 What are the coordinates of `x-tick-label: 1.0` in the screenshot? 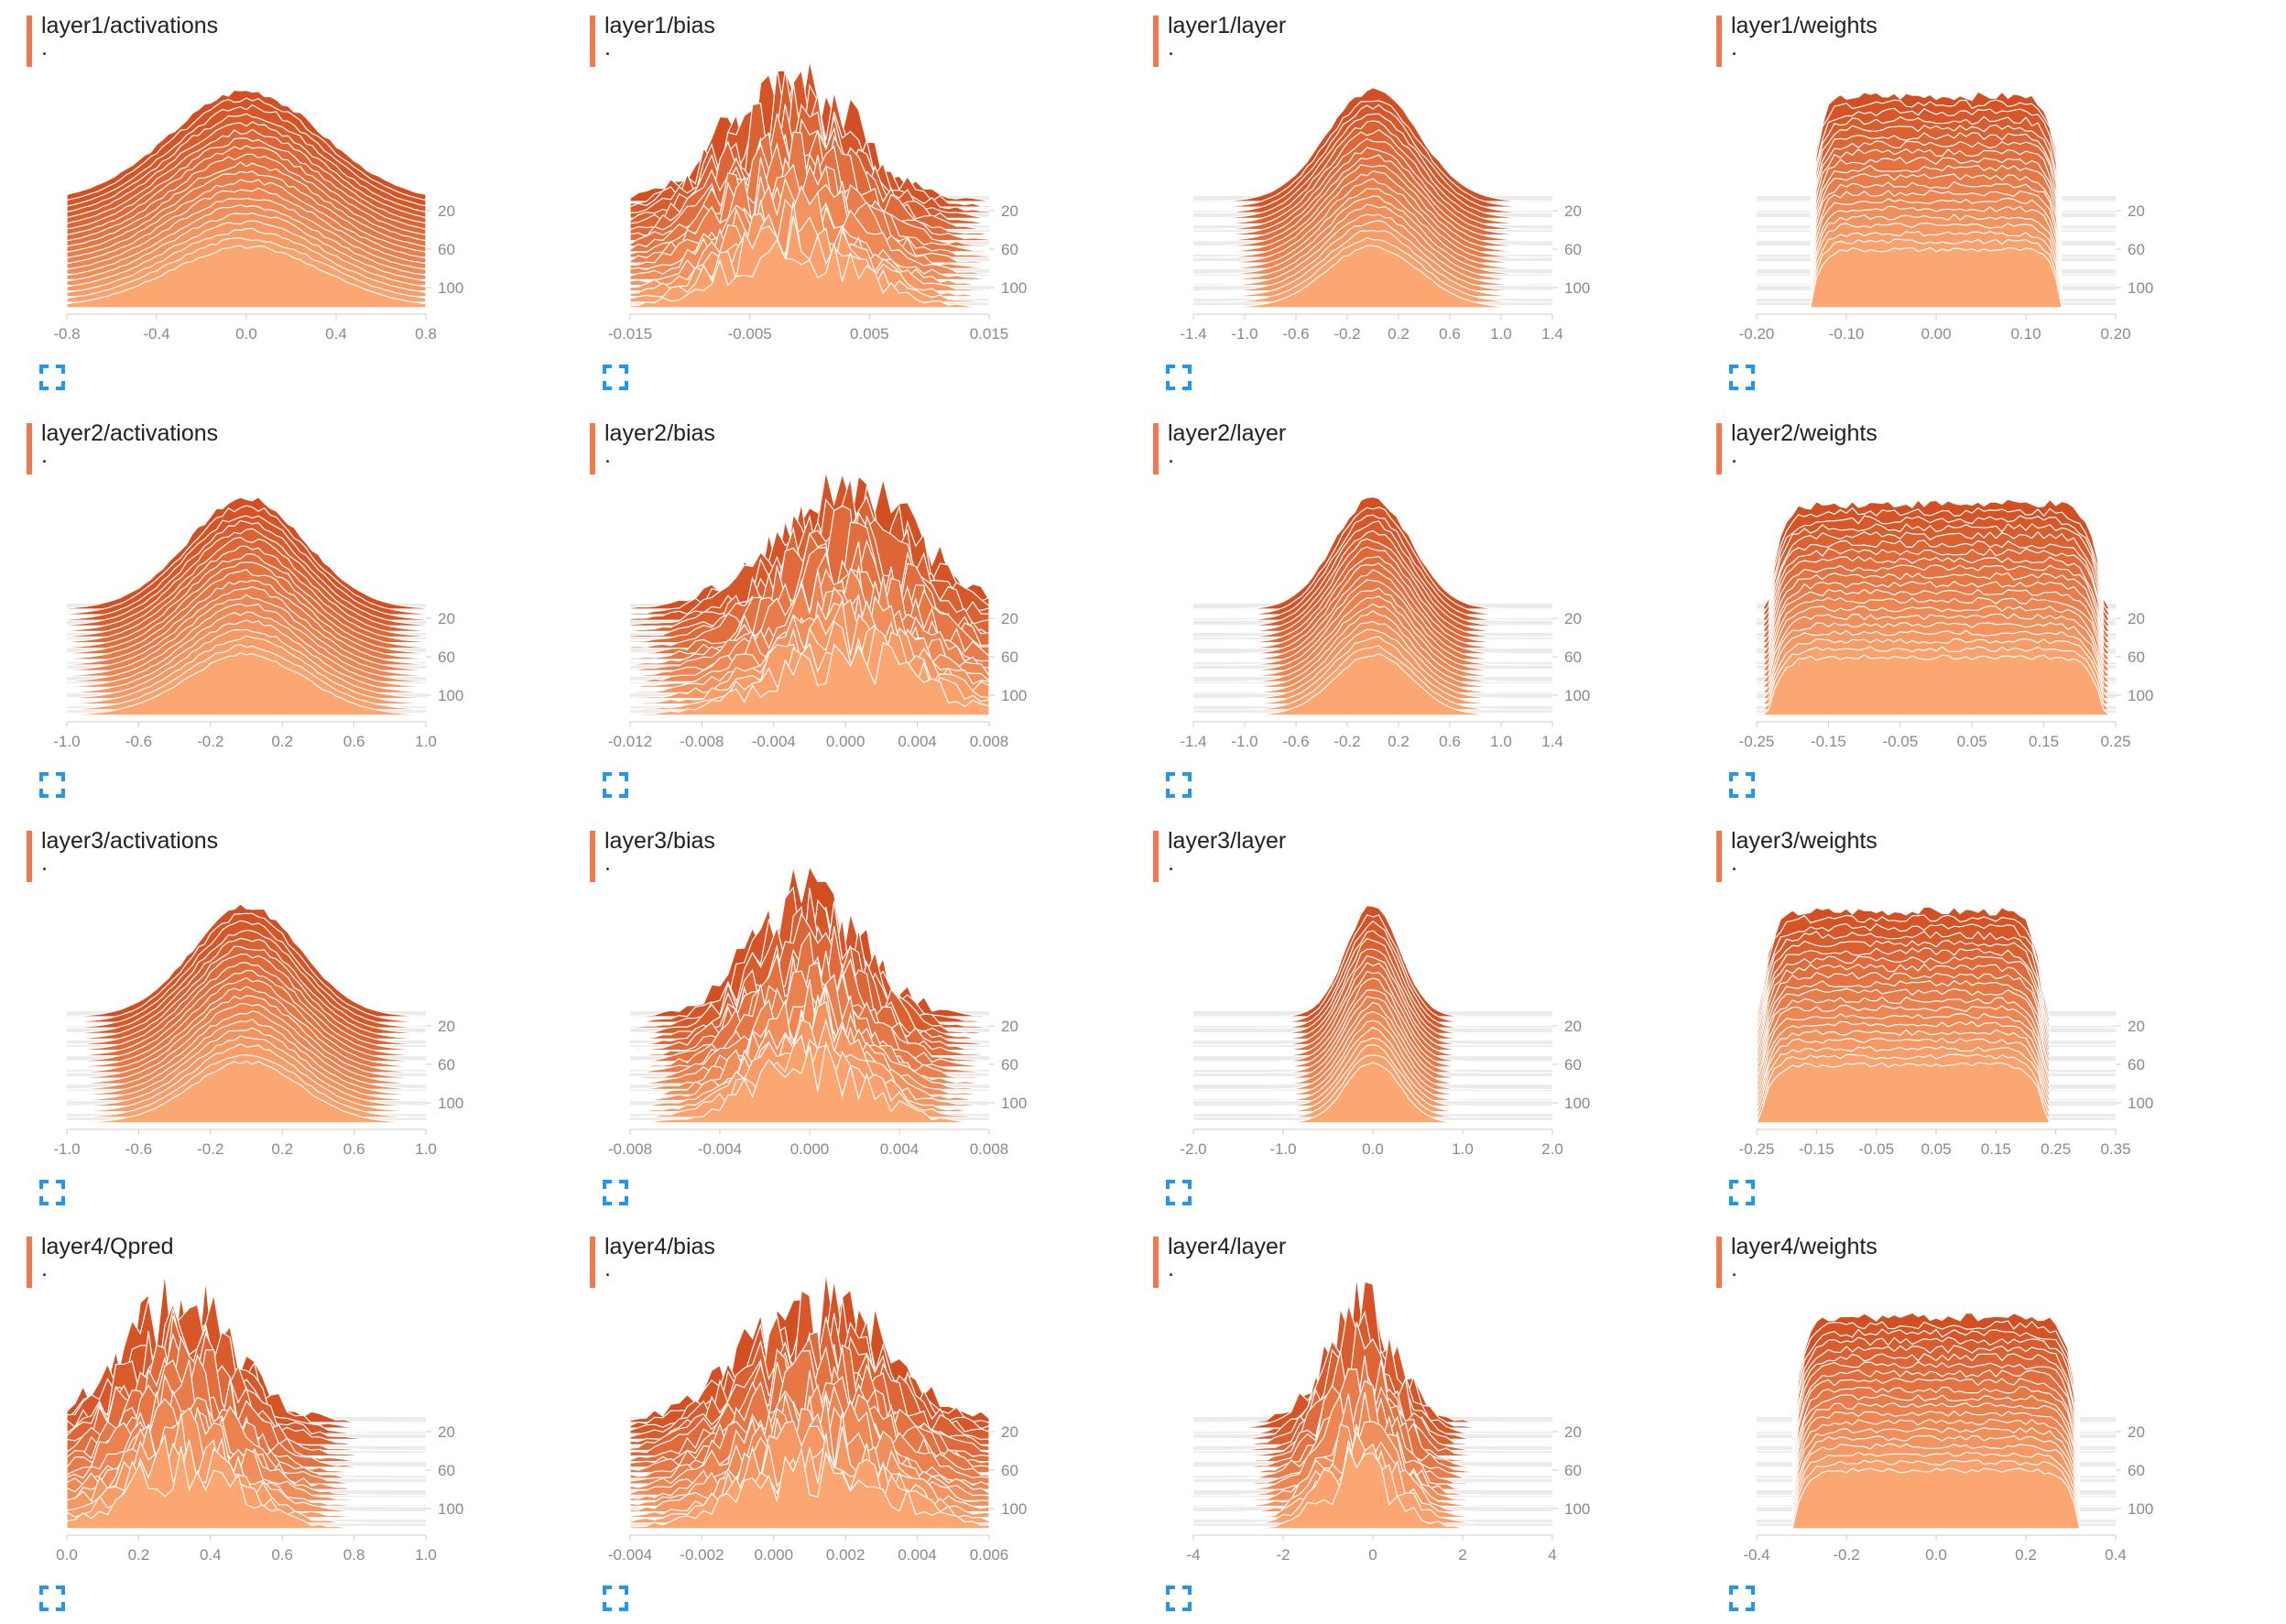 It's located at (1501, 334).